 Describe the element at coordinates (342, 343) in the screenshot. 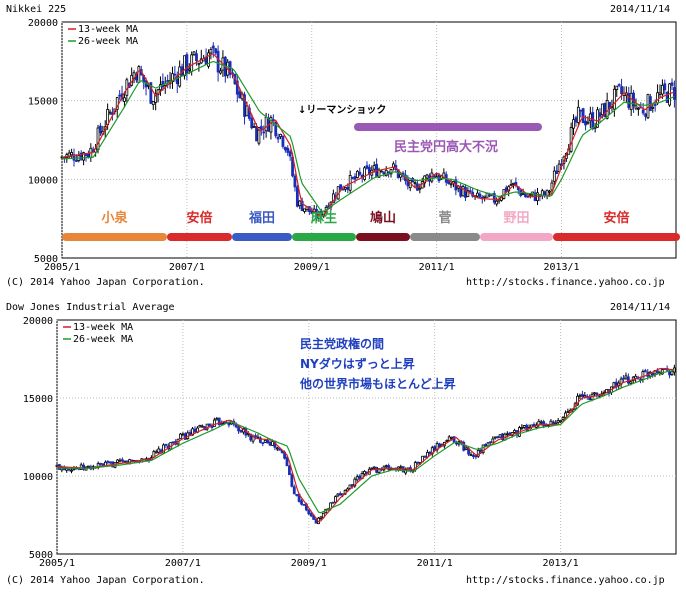

I see `dow-annotation-line: 民主党政権の間` at that location.